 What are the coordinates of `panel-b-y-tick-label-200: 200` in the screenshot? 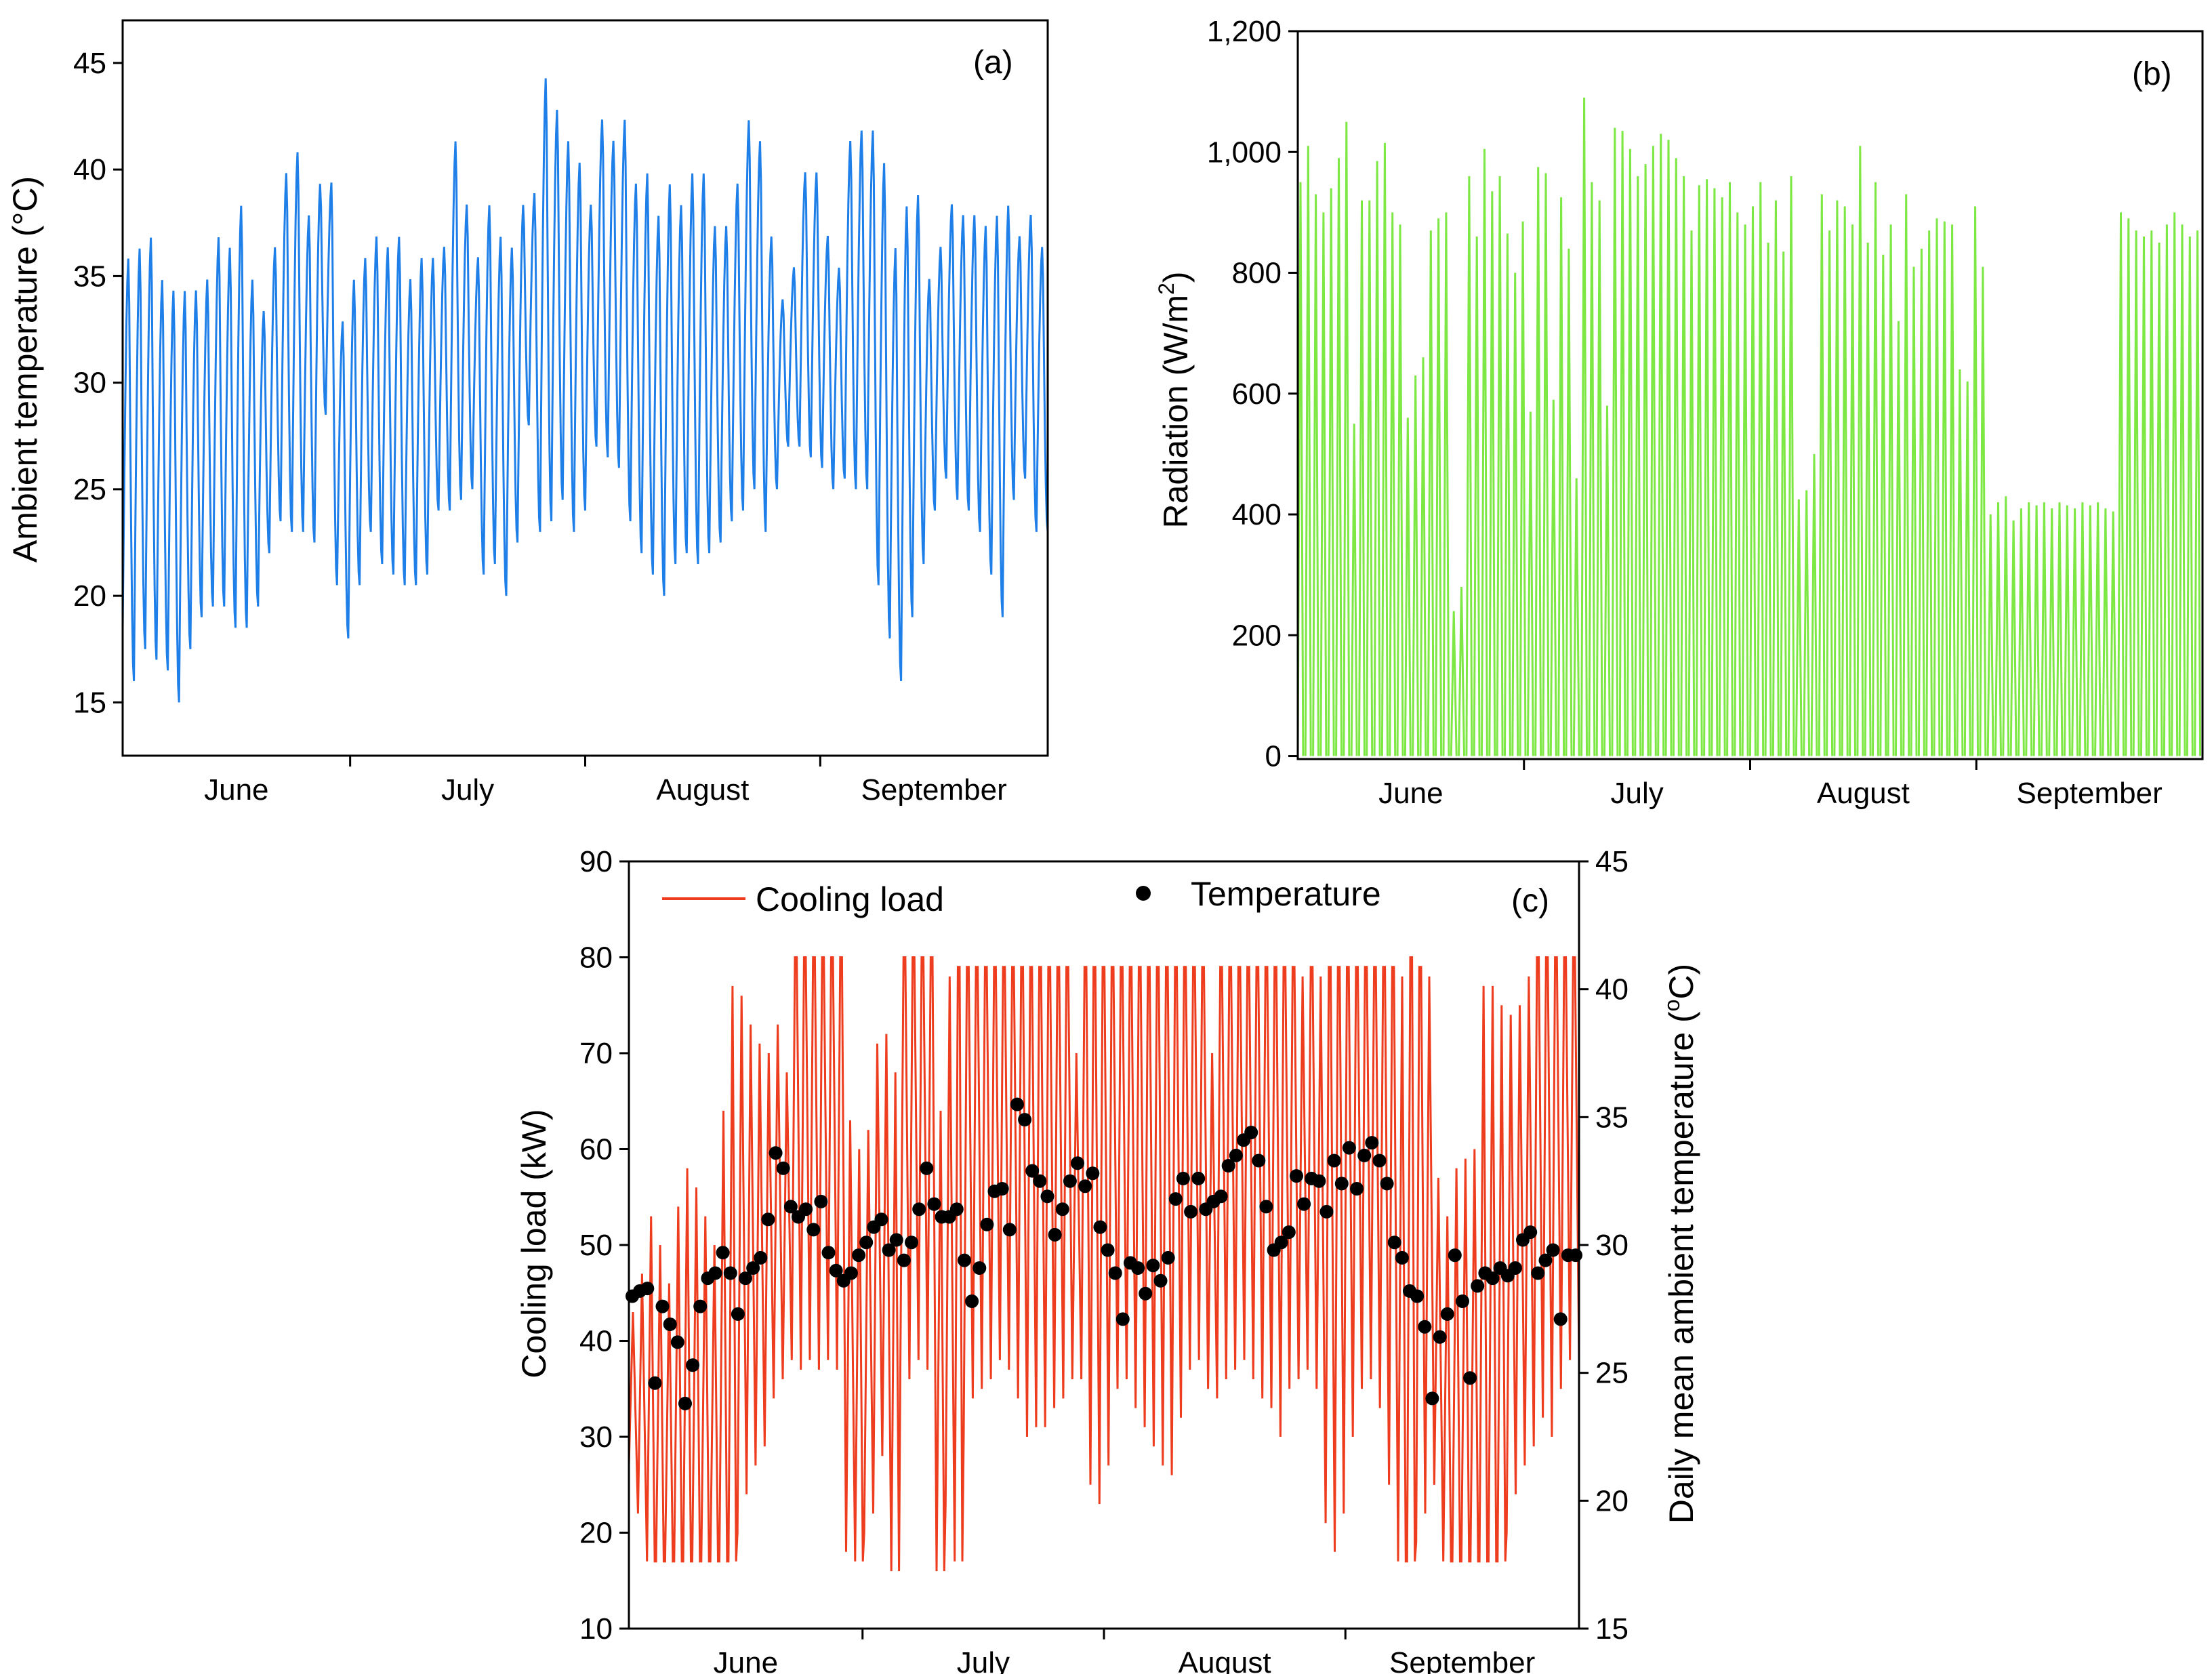 It's located at (1257, 635).